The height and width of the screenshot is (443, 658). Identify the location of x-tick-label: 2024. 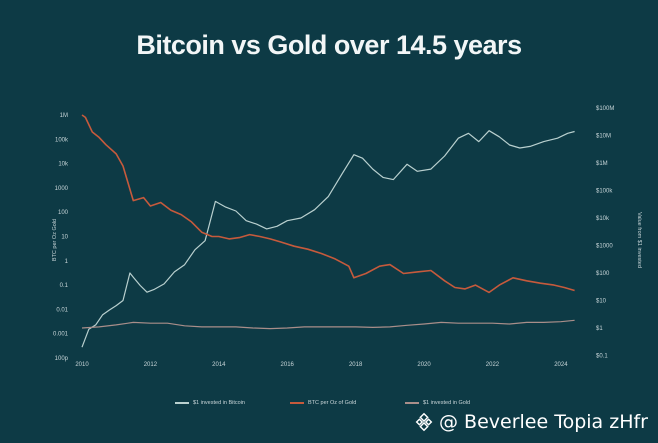
(561, 365).